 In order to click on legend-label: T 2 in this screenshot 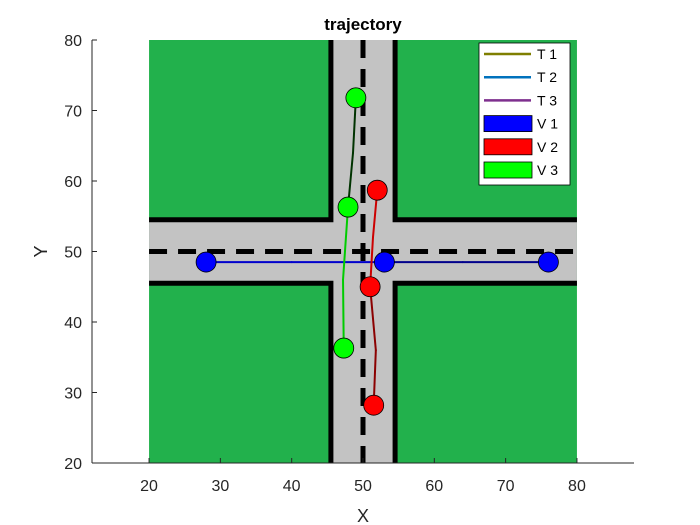, I will do `click(547, 77)`.